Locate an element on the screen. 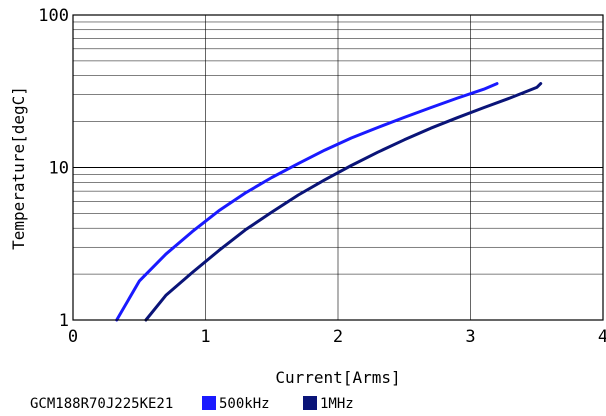  y-axis-title: Temperature[degC] is located at coordinates (18, 168).